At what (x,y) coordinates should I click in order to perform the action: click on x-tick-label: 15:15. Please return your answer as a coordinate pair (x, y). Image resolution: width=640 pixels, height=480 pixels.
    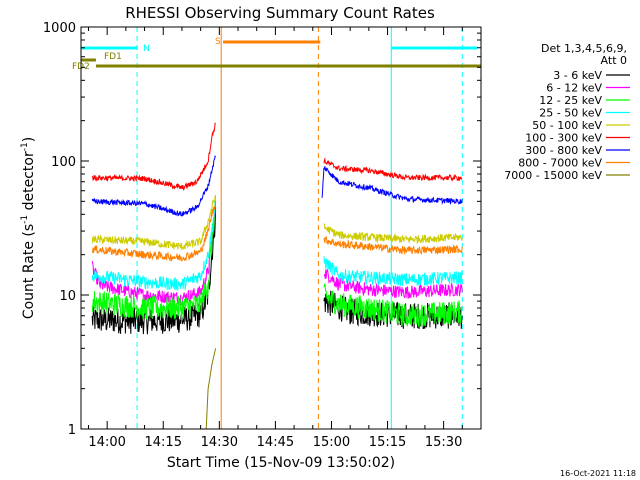
    Looking at the image, I should click on (387, 442).